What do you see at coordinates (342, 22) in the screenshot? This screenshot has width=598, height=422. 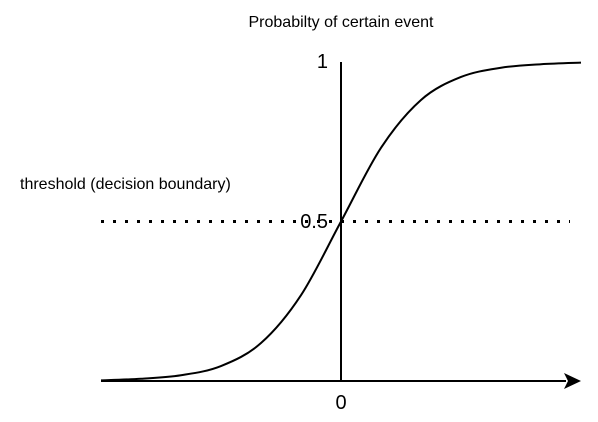 I see `chart-title: Probabilty of certain event` at bounding box center [342, 22].